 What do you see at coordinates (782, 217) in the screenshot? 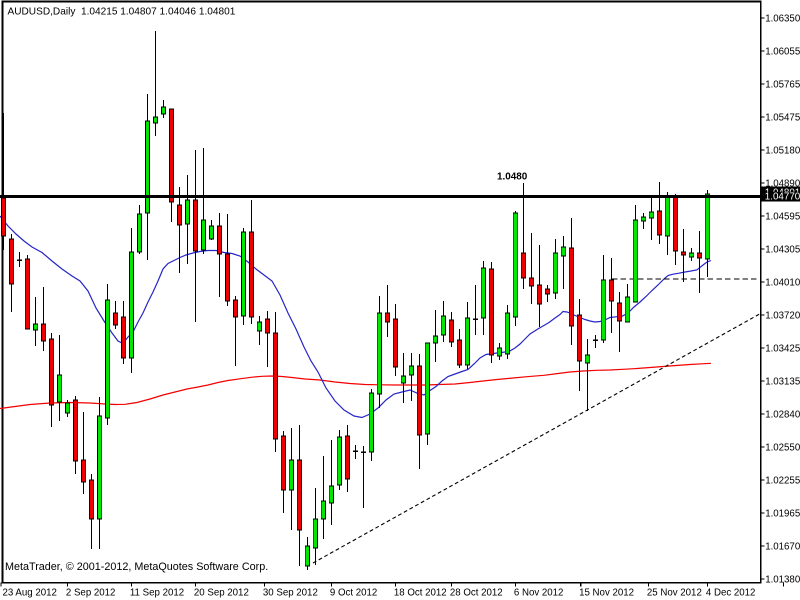
I see `svg-text: 1.04595` at bounding box center [782, 217].